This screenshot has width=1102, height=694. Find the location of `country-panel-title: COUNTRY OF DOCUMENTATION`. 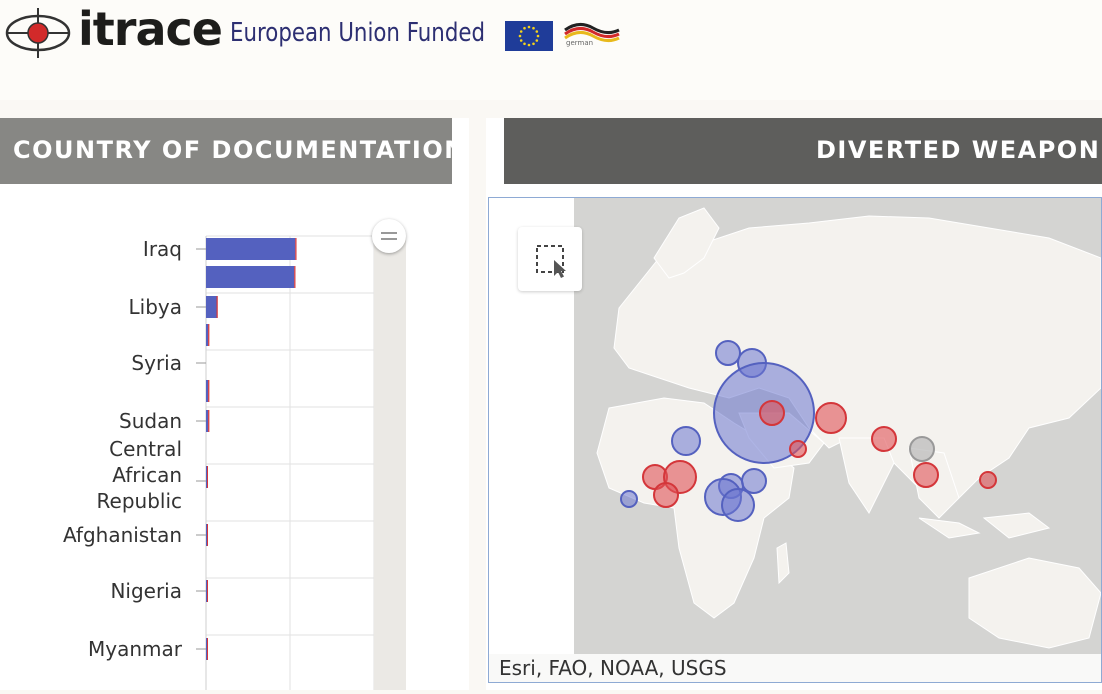

country-panel-title: COUNTRY OF DOCUMENTATION is located at coordinates (232, 151).